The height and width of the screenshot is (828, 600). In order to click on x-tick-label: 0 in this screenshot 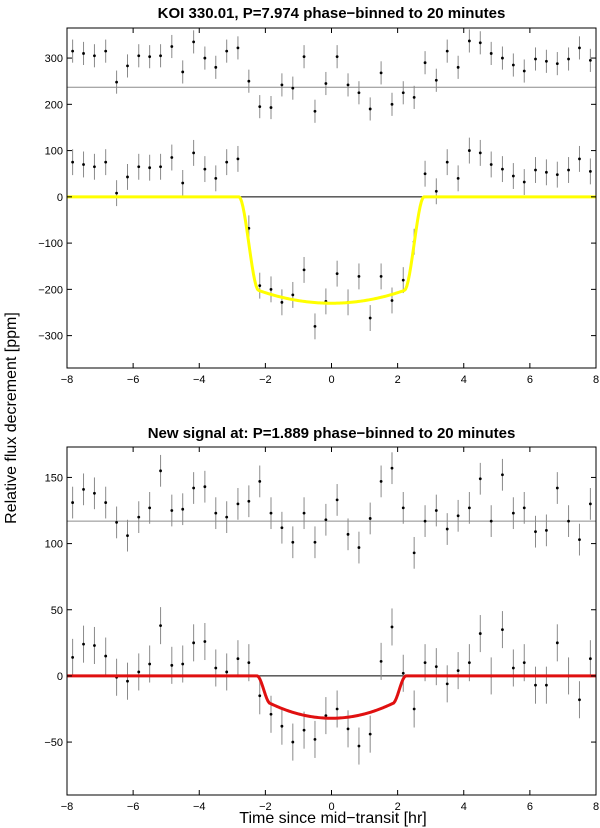, I will do `click(331, 380)`.